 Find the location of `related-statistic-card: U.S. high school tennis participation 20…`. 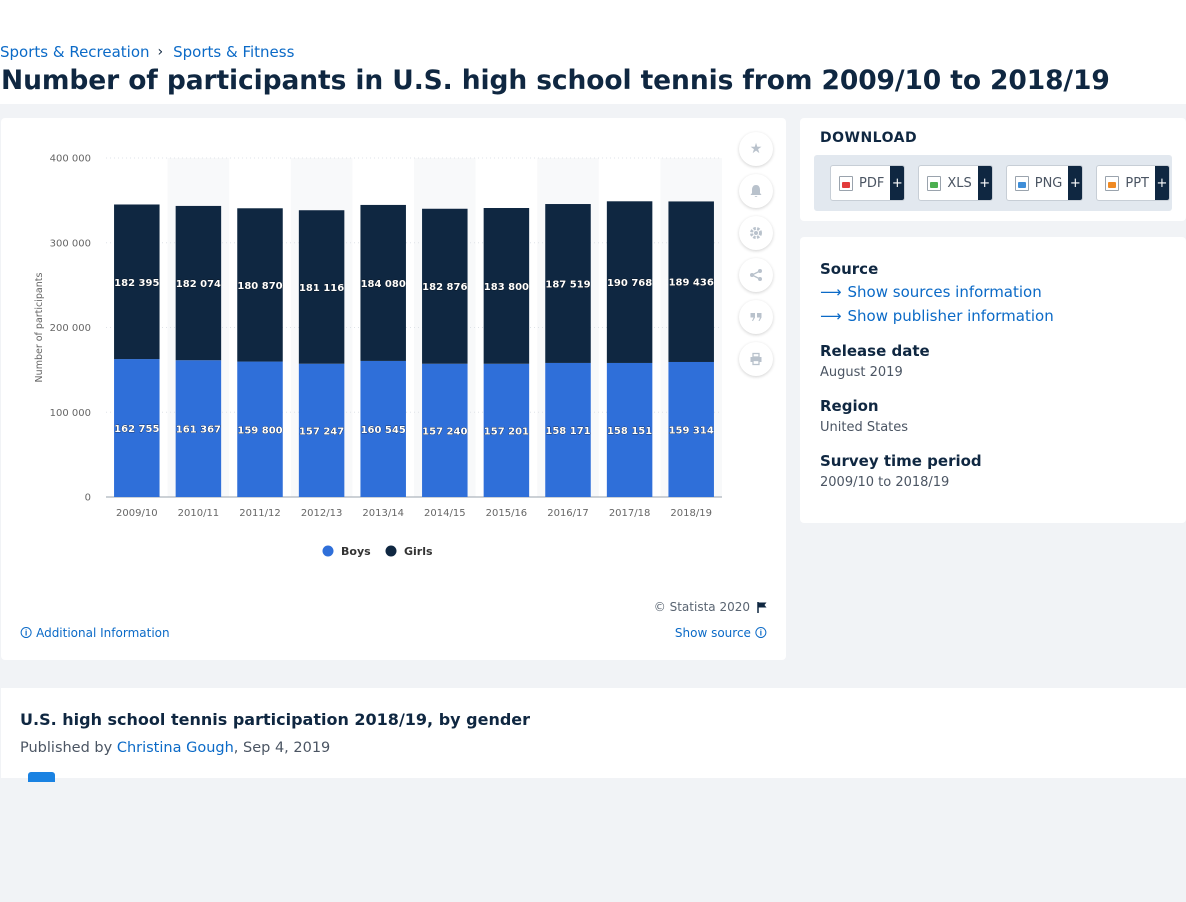

related-statistic-card: U.S. high school tennis participation 20… is located at coordinates (593, 735).